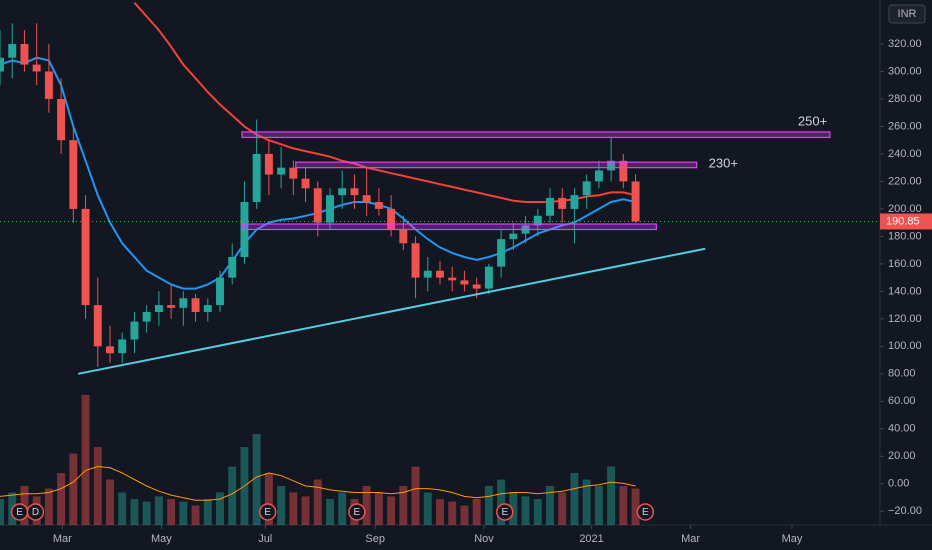 The image size is (932, 550). I want to click on event-label: D, so click(35, 512).